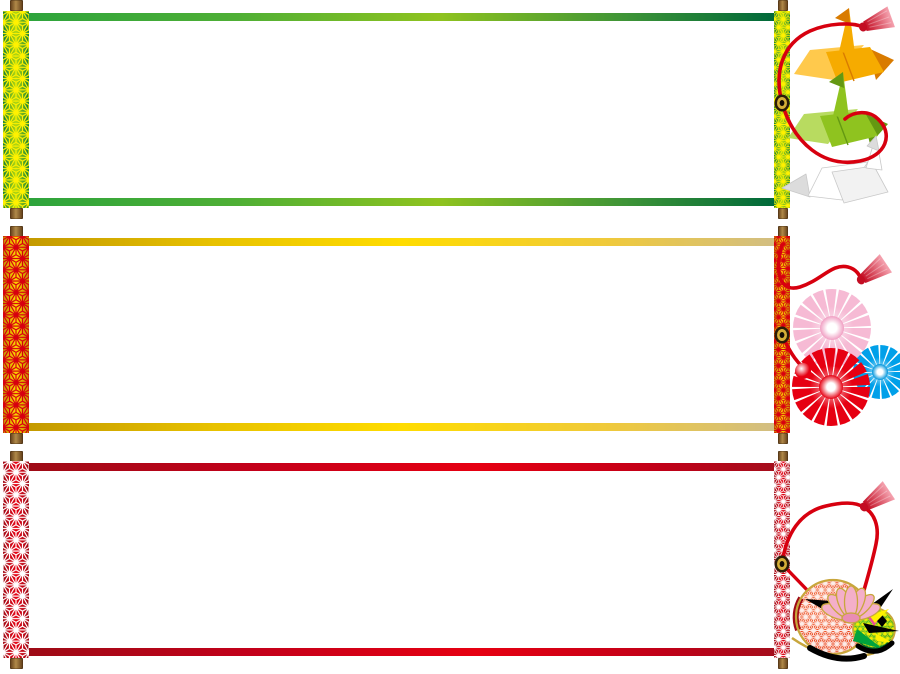 The width and height of the screenshot is (900, 674). I want to click on origami-cranes-decoration, so click(834, 105).